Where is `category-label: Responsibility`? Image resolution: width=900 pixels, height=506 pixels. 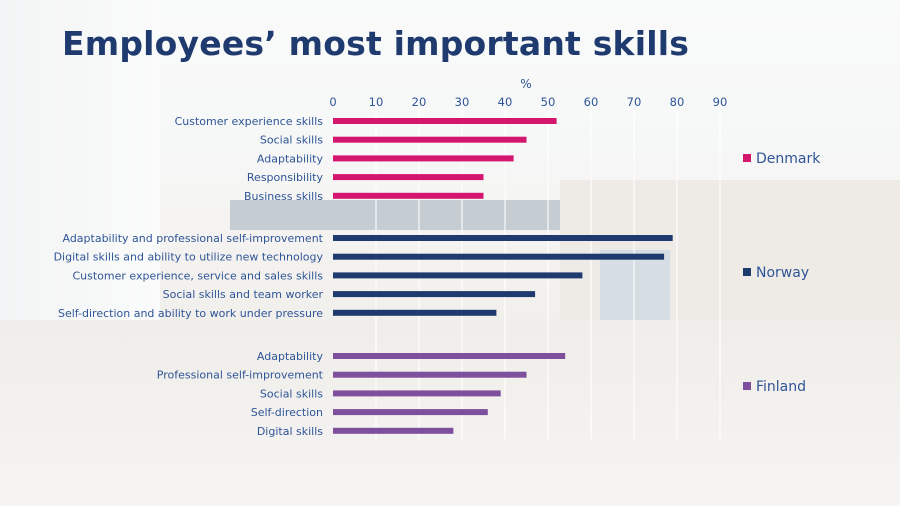
category-label: Responsibility is located at coordinates (285, 177).